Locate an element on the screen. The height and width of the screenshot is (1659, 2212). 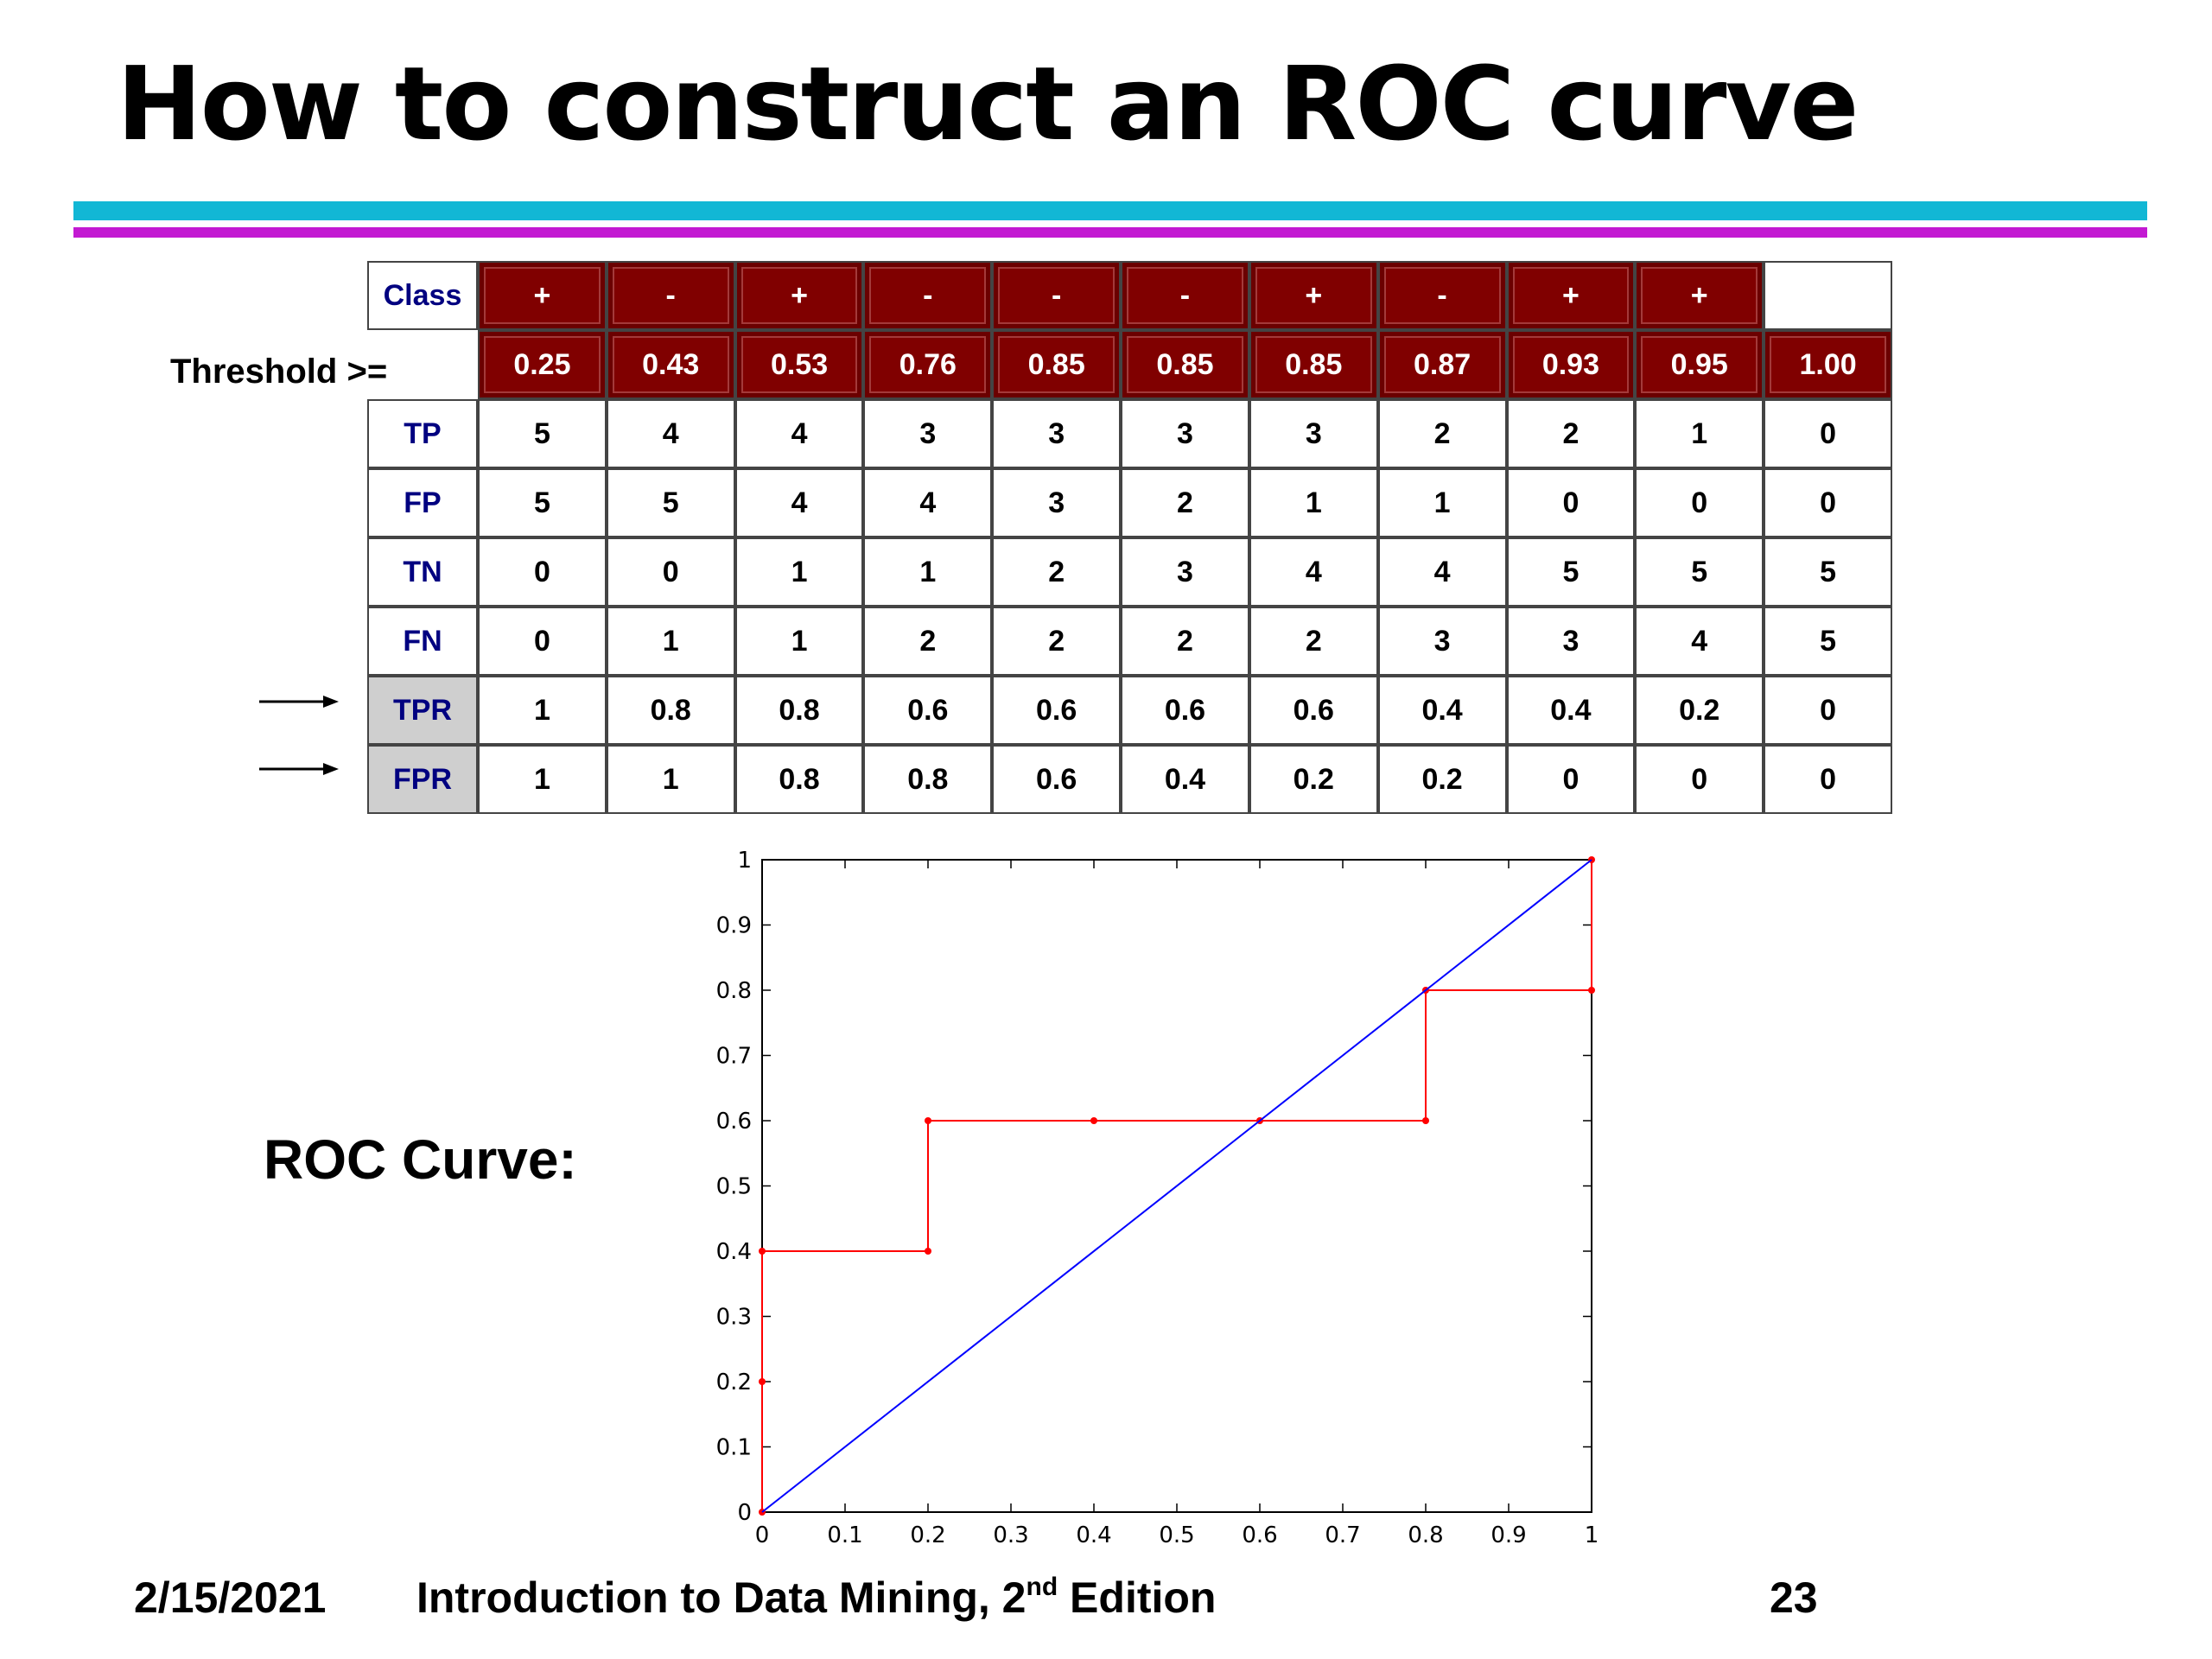
metric-row-tp: TP 5 4 4 3 3 3 3 2 2 1 0 is located at coordinates (1129, 433).